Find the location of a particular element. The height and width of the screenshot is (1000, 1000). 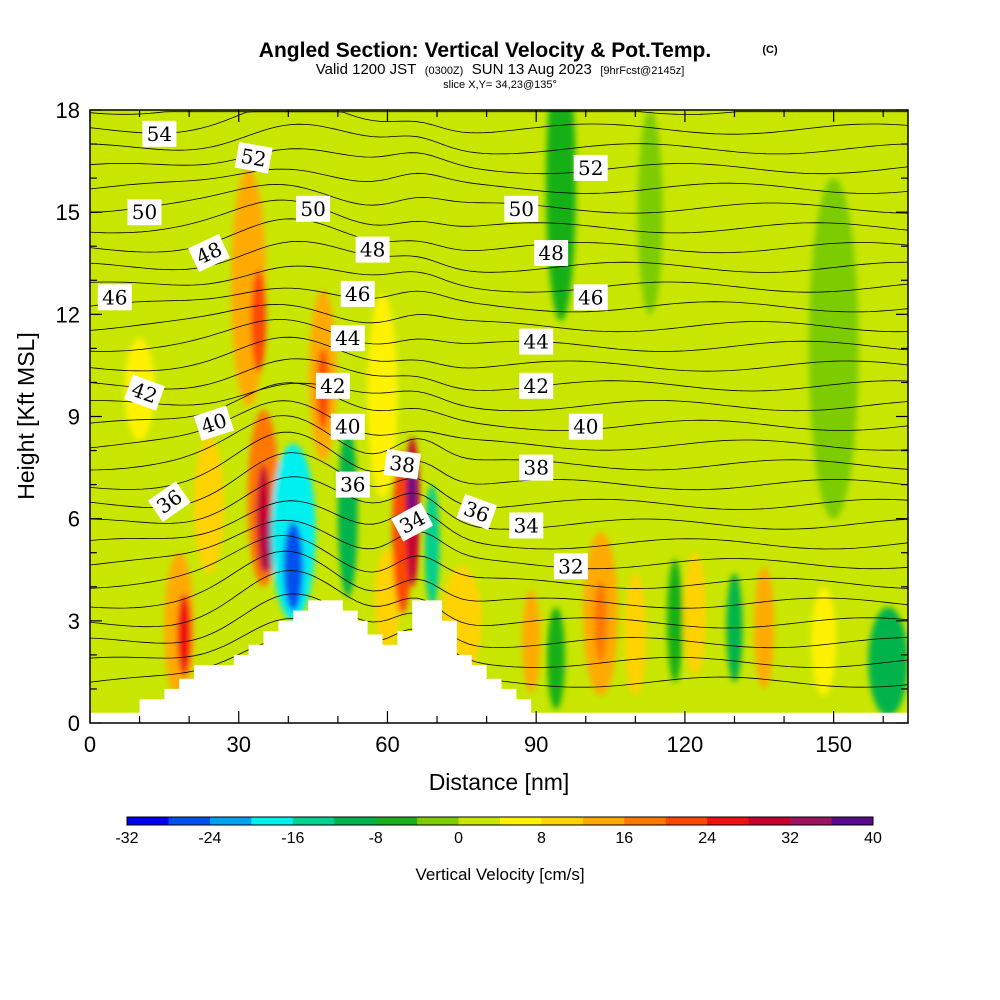

y-tick-label-5: 15 is located at coordinates (68, 212).